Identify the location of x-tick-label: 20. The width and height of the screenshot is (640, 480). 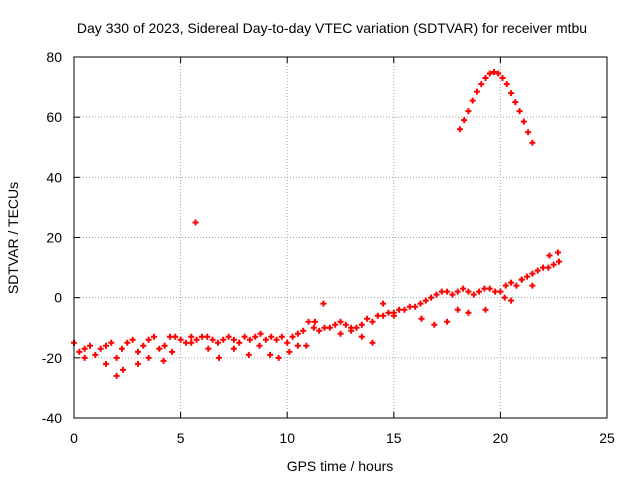
(501, 438).